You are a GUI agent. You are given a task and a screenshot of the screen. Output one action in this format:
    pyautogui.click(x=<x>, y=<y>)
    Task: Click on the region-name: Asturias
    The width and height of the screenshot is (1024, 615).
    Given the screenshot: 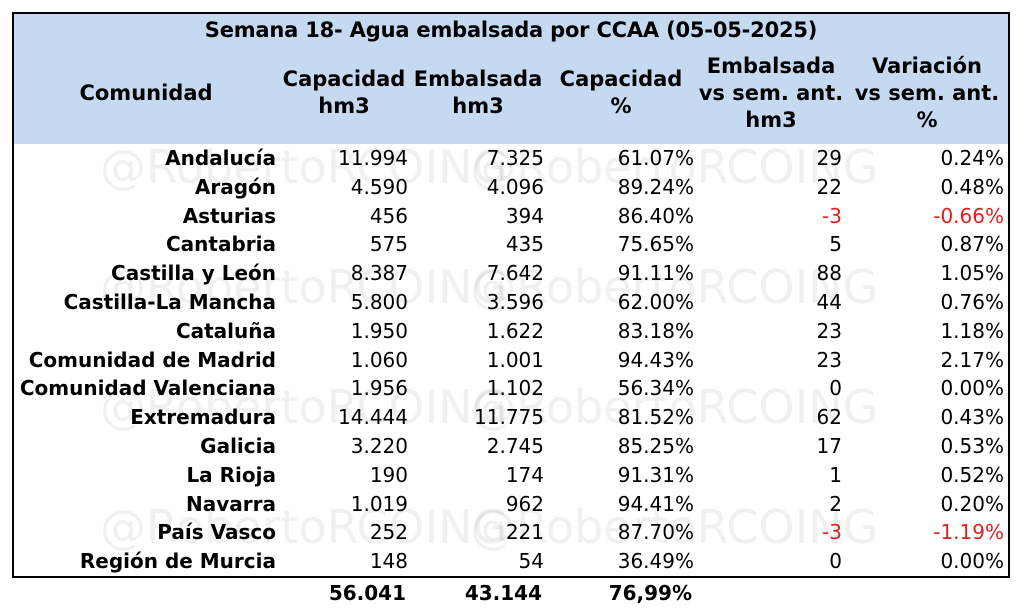 What is the action you would take?
    pyautogui.click(x=229, y=215)
    